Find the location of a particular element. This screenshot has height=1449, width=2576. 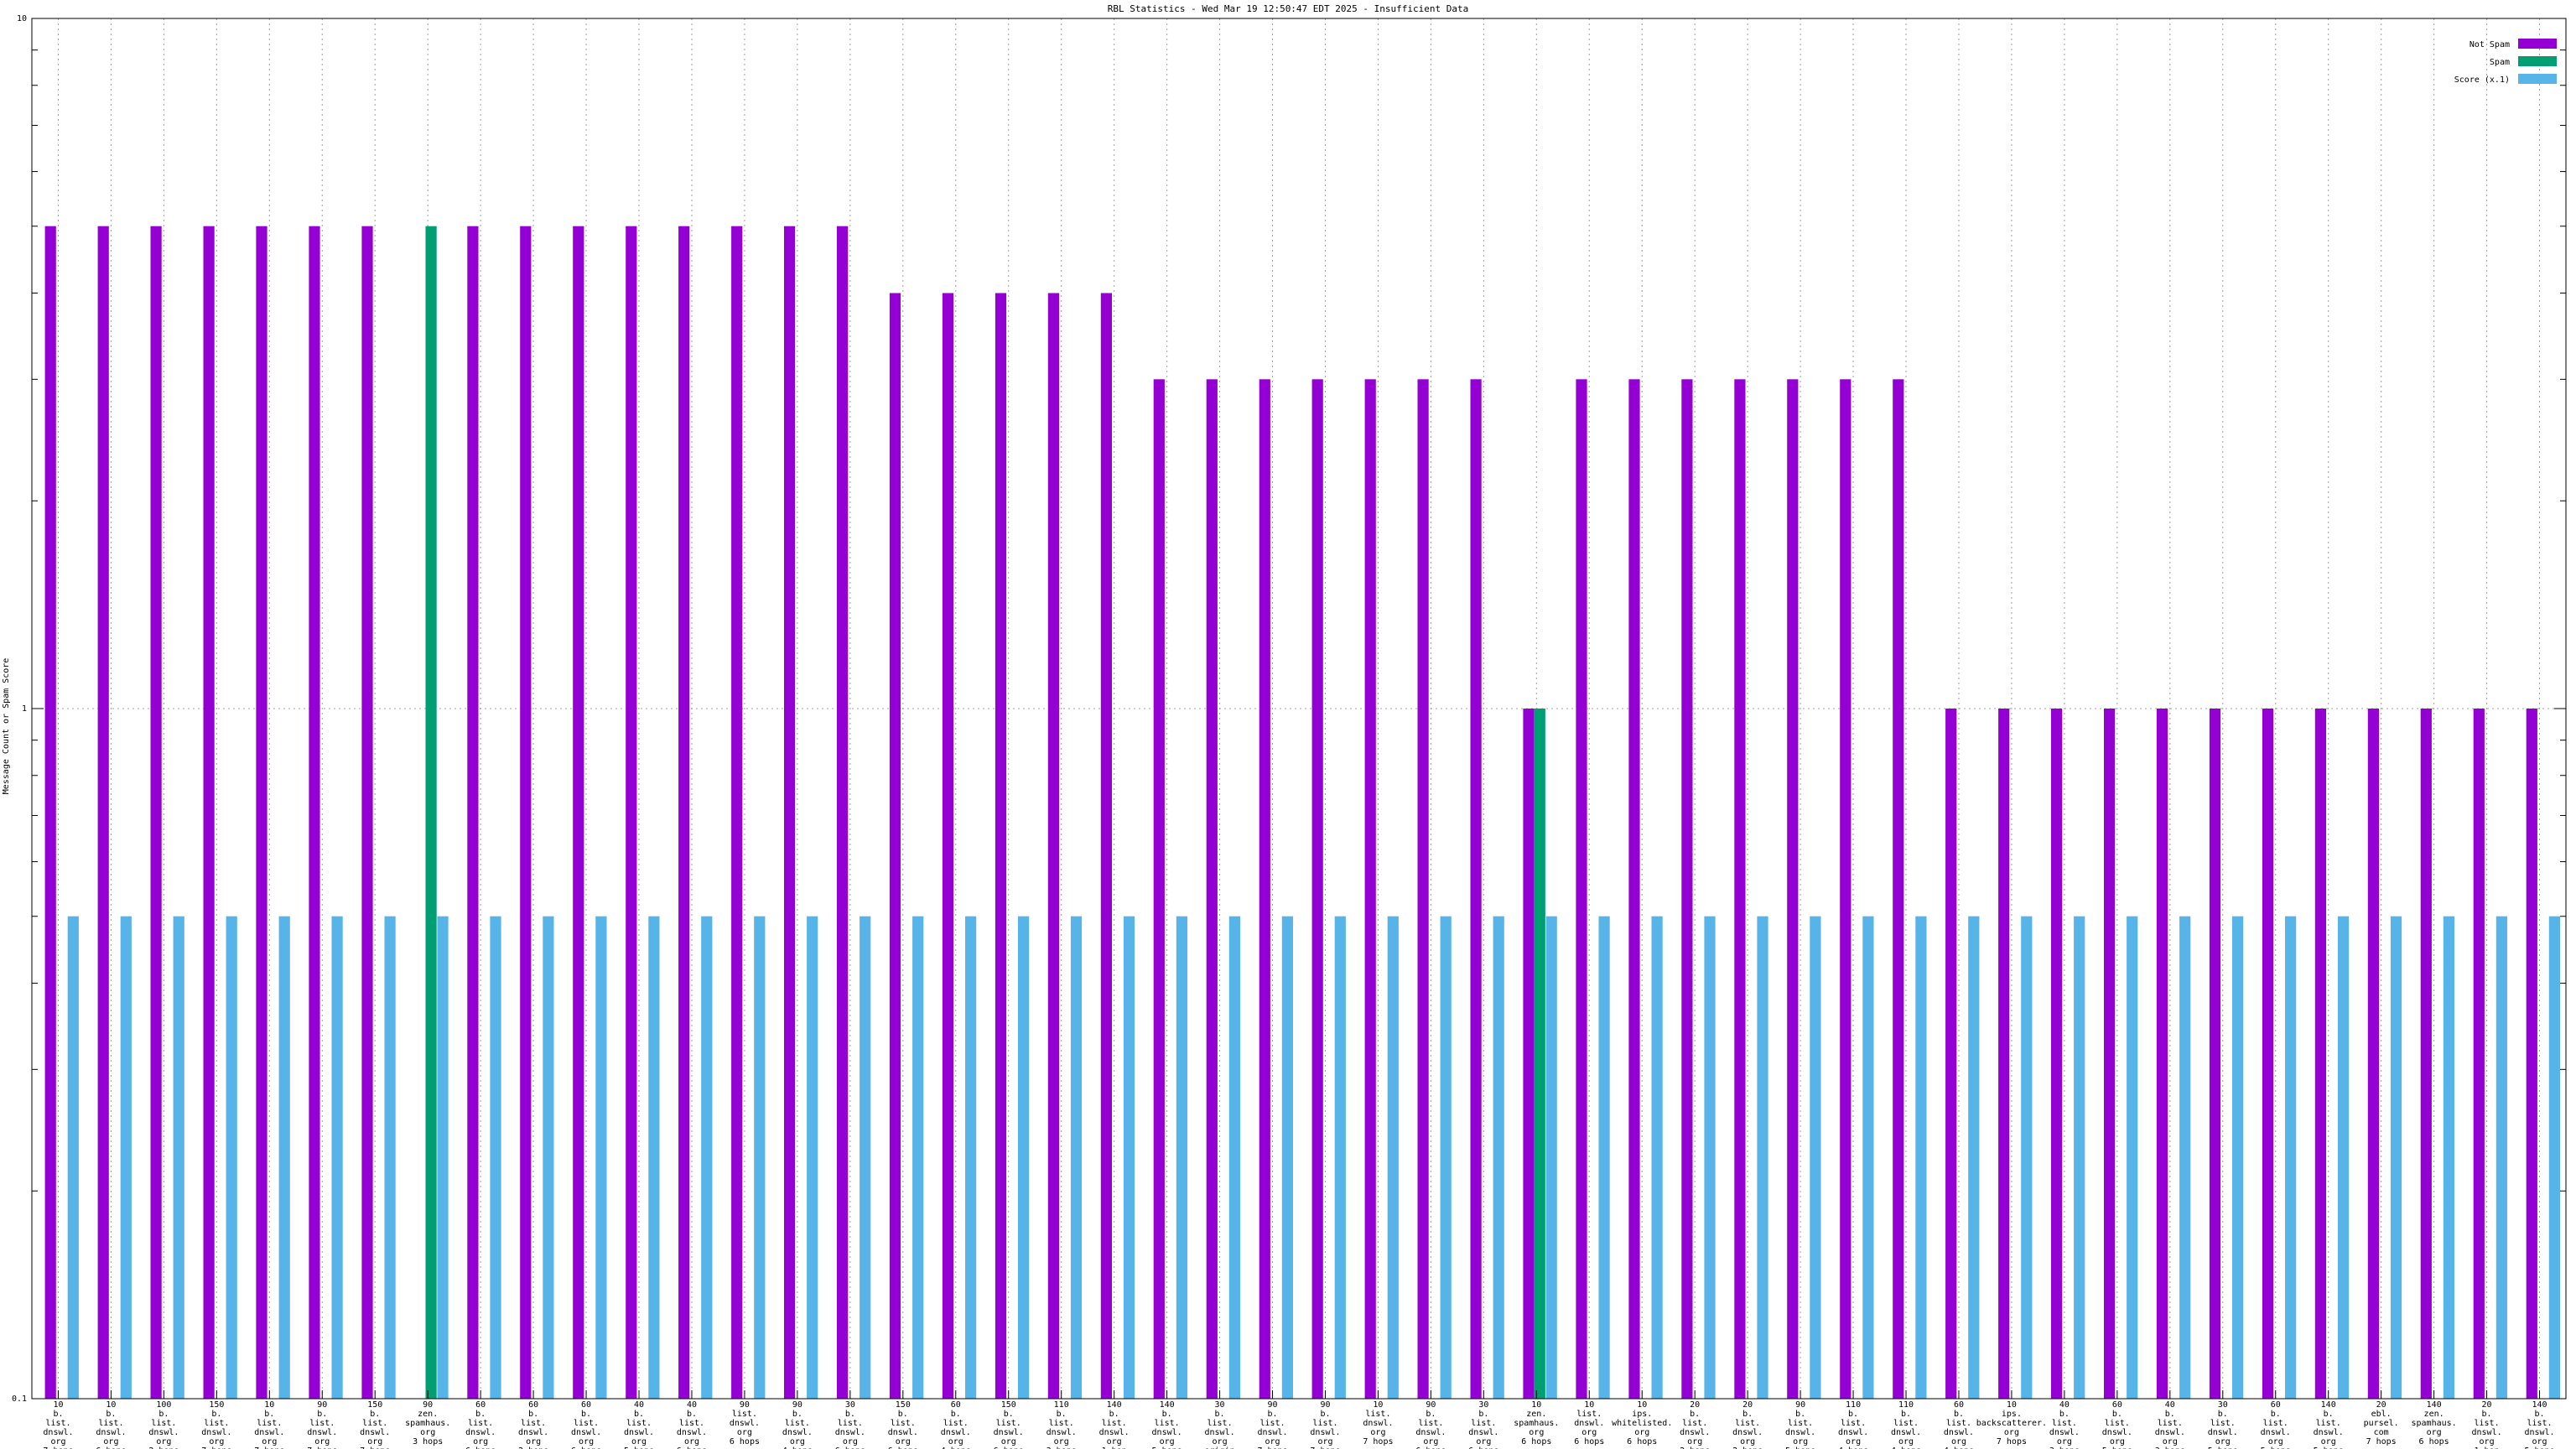

x-tick-label-line: 60 is located at coordinates (533, 1405).